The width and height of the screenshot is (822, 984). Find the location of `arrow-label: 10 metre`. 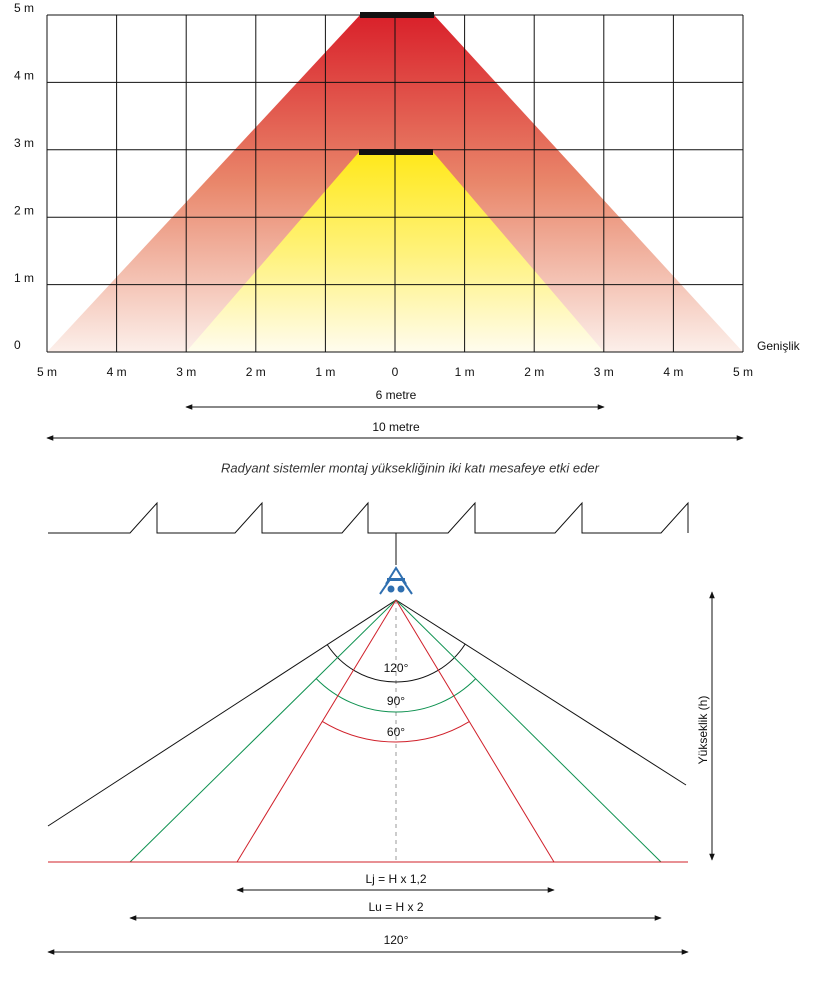

arrow-label: 10 metre is located at coordinates (396, 427).